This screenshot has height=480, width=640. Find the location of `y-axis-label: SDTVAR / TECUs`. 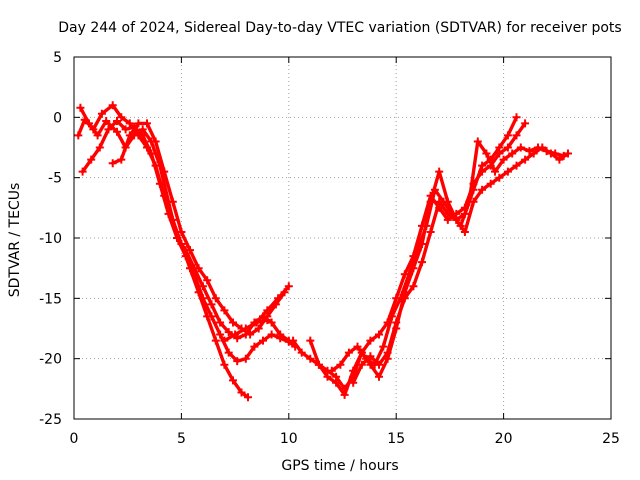

y-axis-label: SDTVAR / TECUs is located at coordinates (15, 240).